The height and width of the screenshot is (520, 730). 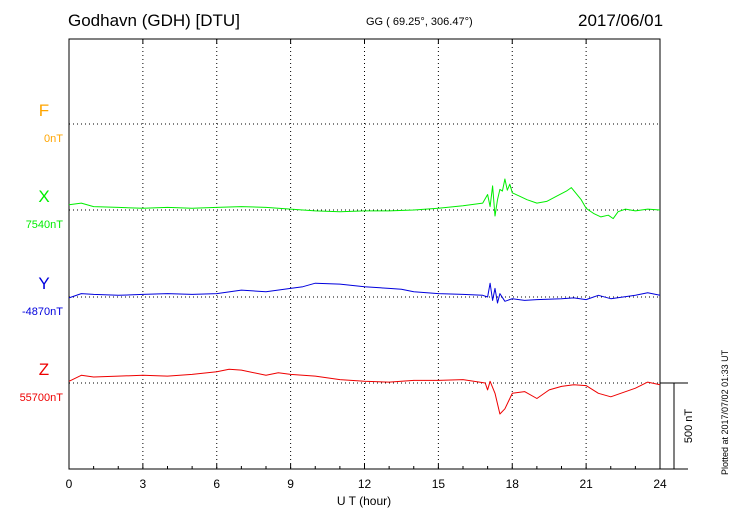 I want to click on x-tick-label: 0, so click(x=69, y=484).